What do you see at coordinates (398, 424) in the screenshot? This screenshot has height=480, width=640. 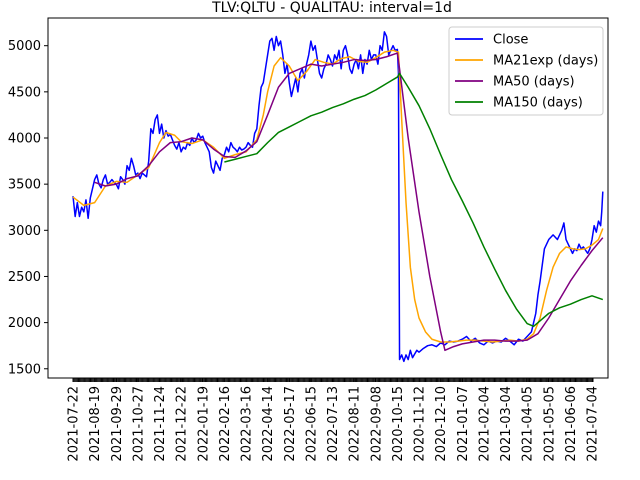 I see `x-tick-label: 2020-10-15` at bounding box center [398, 424].